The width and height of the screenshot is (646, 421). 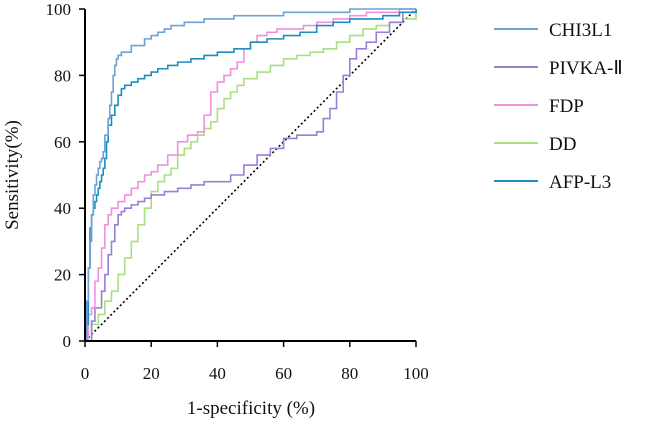 I want to click on x-axis-title: 1-specificity (%), so click(x=251, y=408).